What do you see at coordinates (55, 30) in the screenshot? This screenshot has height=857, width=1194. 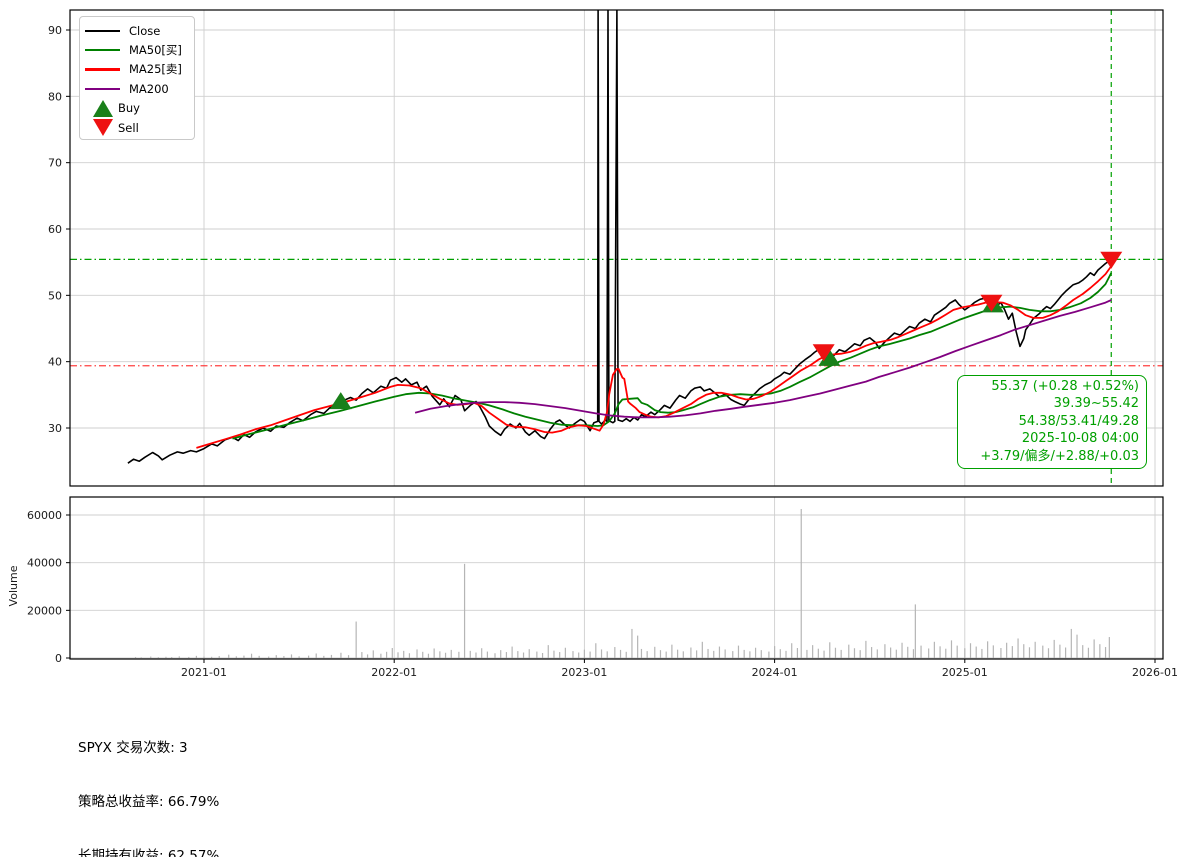 I see `price-ytick-label: 90` at bounding box center [55, 30].